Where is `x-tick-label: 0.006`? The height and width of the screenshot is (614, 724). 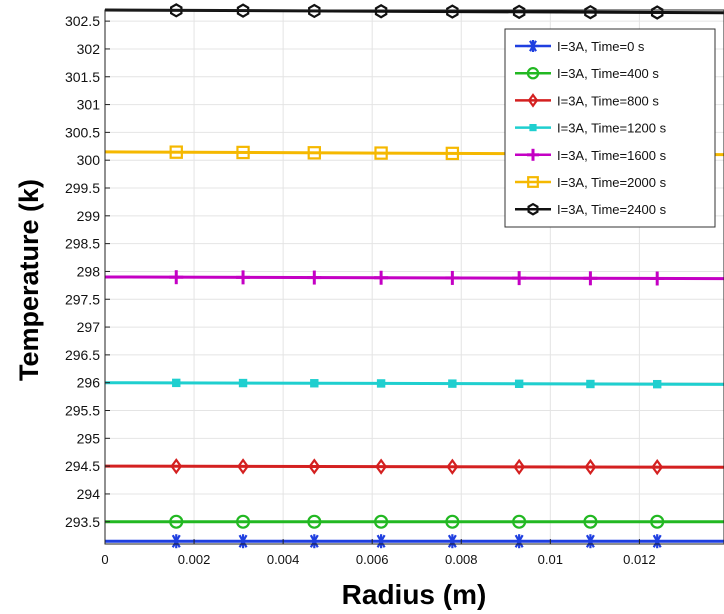
x-tick-label: 0.006 is located at coordinates (372, 559).